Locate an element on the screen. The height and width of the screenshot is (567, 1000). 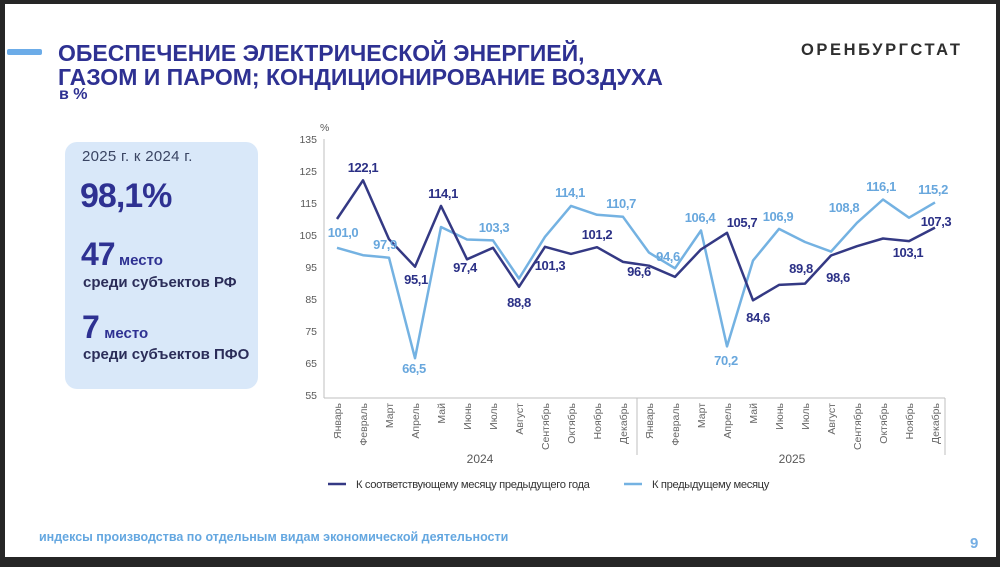
svg-text: 94,6 is located at coordinates (668, 256).